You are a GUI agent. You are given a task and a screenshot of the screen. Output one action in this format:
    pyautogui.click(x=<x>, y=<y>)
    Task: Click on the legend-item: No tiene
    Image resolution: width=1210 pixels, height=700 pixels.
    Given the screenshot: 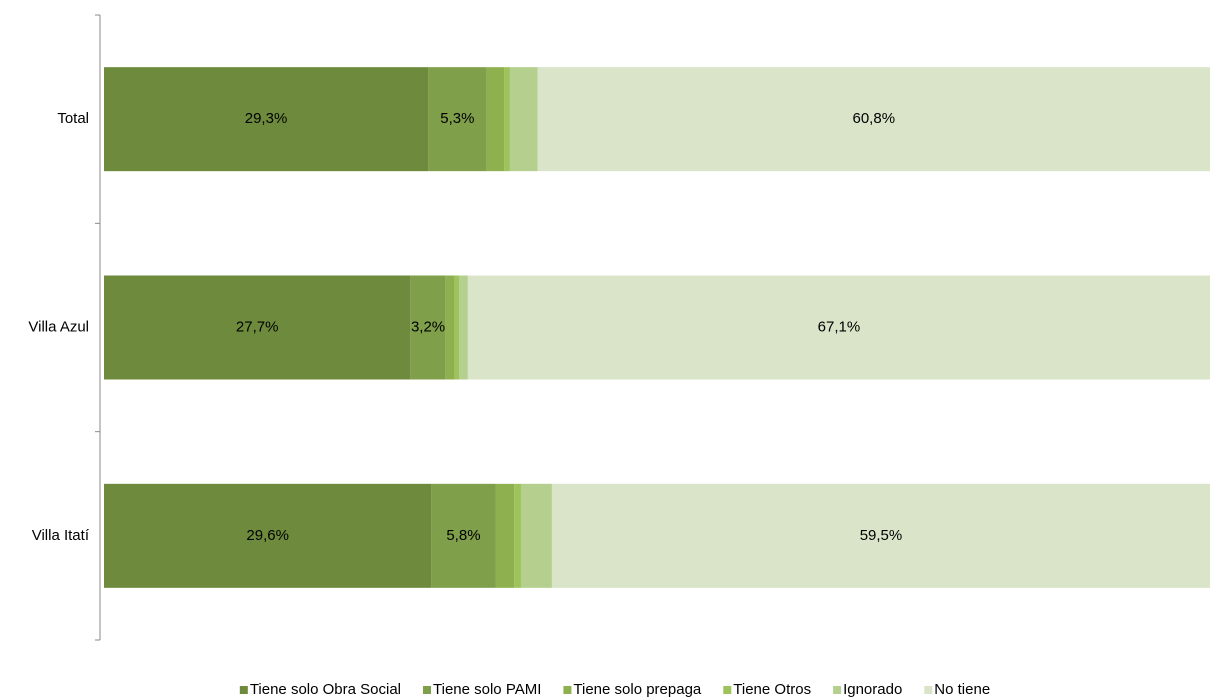 What is the action you would take?
    pyautogui.click(x=957, y=689)
    